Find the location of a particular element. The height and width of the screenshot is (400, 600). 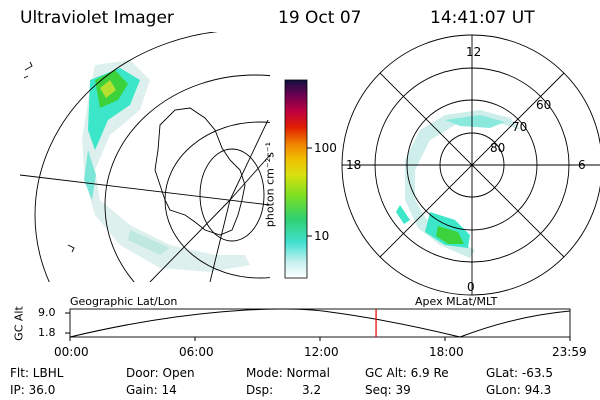

apex-label: Apex MLat/MLT is located at coordinates (456, 301).